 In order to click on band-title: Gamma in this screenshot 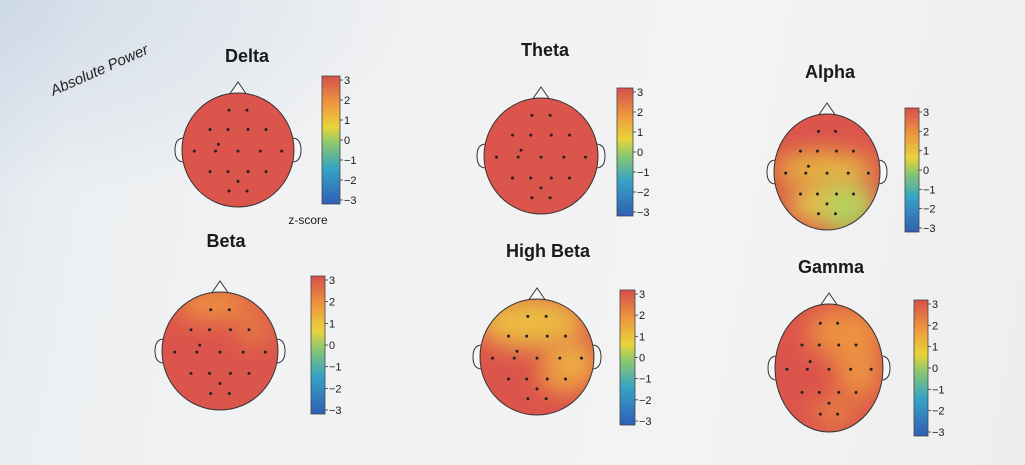, I will do `click(831, 267)`.